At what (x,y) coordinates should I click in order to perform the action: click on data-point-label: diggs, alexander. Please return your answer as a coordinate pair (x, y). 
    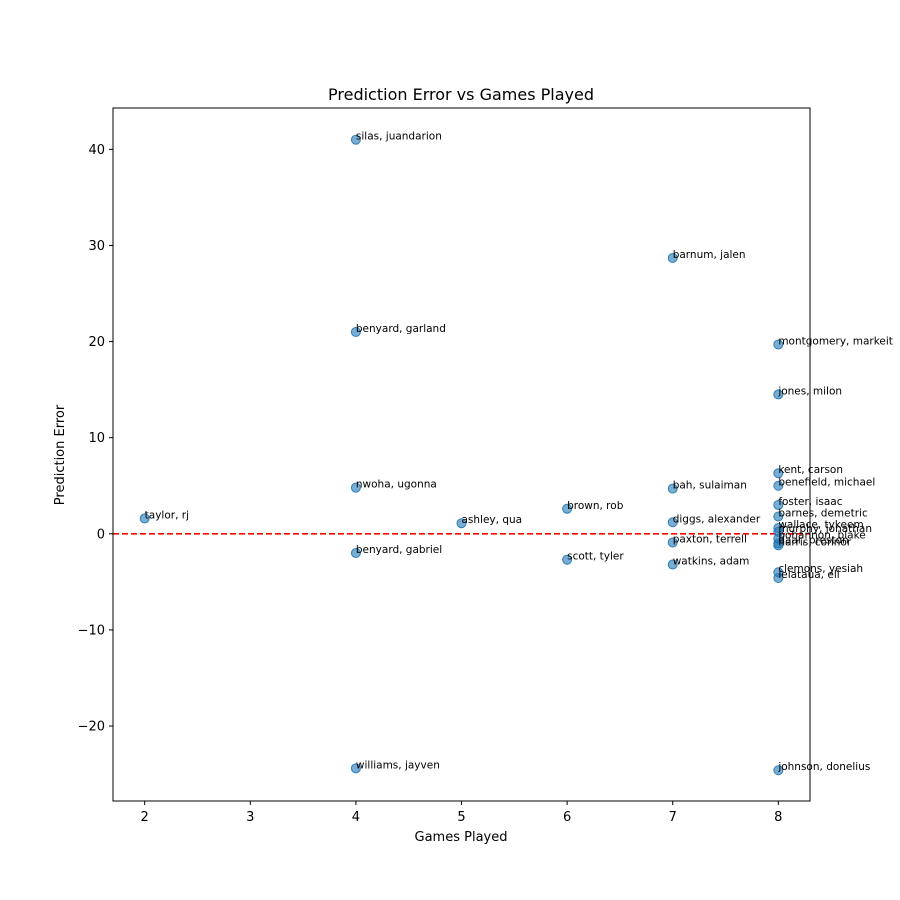
    Looking at the image, I should click on (717, 519).